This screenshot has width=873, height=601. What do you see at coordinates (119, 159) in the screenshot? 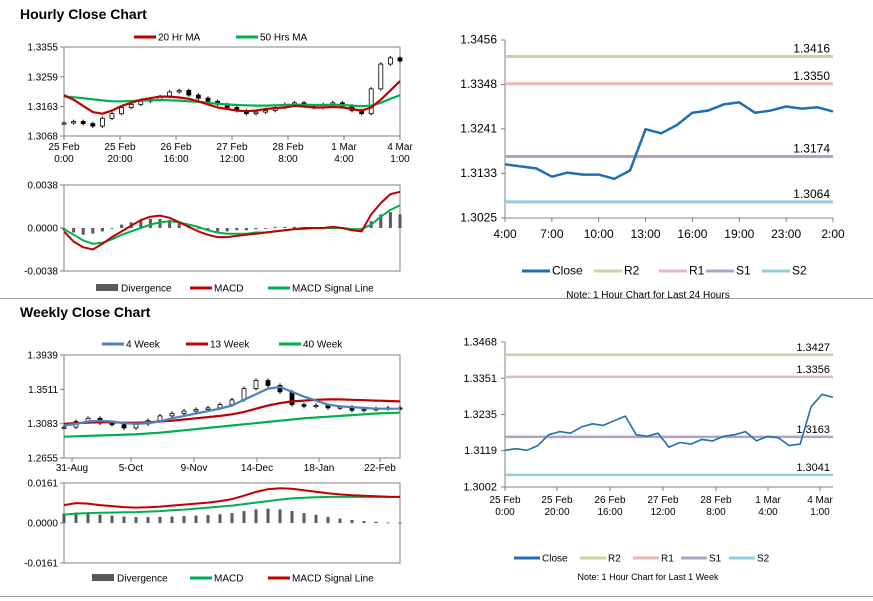
I see `hourly-price-xtick-time: 20:00` at bounding box center [119, 159].